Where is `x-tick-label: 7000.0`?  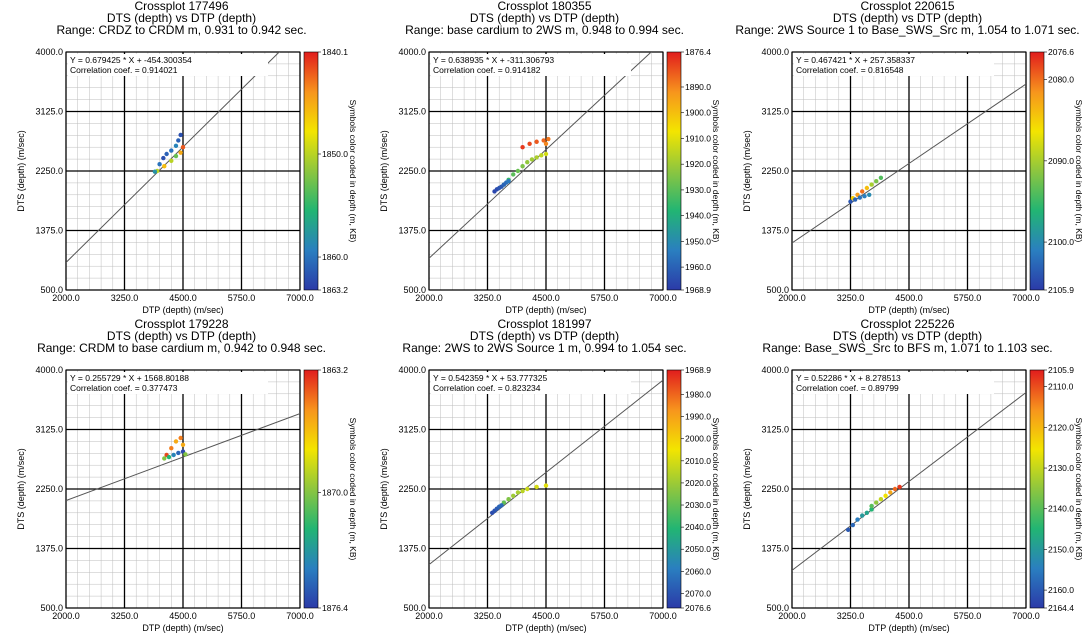 x-tick-label: 7000.0 is located at coordinates (1026, 616).